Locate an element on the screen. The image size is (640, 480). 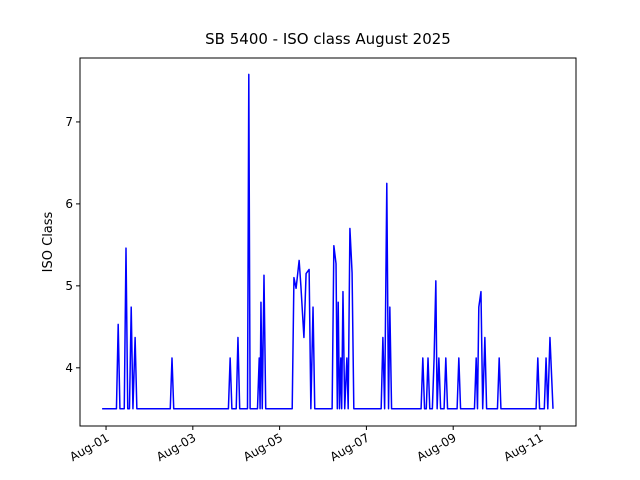
x-tick-label: Aug-03 is located at coordinates (176, 447).